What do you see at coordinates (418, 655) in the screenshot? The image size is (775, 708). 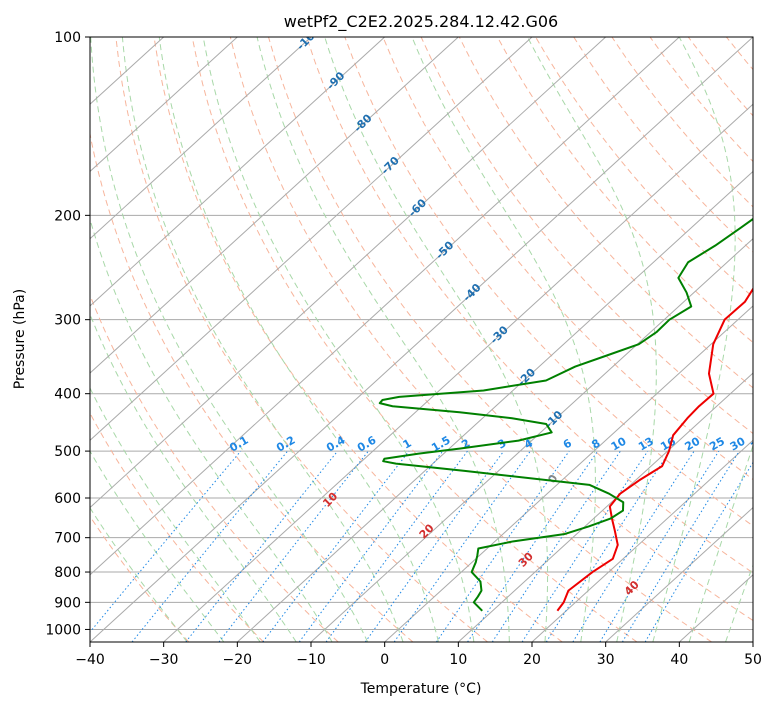 I see `x-axis: −40 −30 −20 −10 0 10 20 30 40 50` at bounding box center [418, 655].